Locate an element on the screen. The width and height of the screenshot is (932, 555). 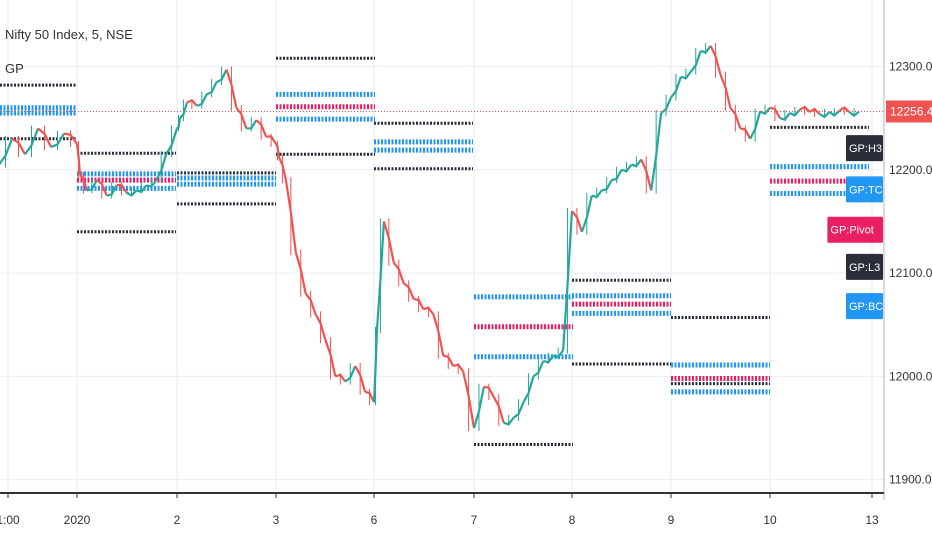
y-tick-label: 12200.00 is located at coordinates (910, 170).